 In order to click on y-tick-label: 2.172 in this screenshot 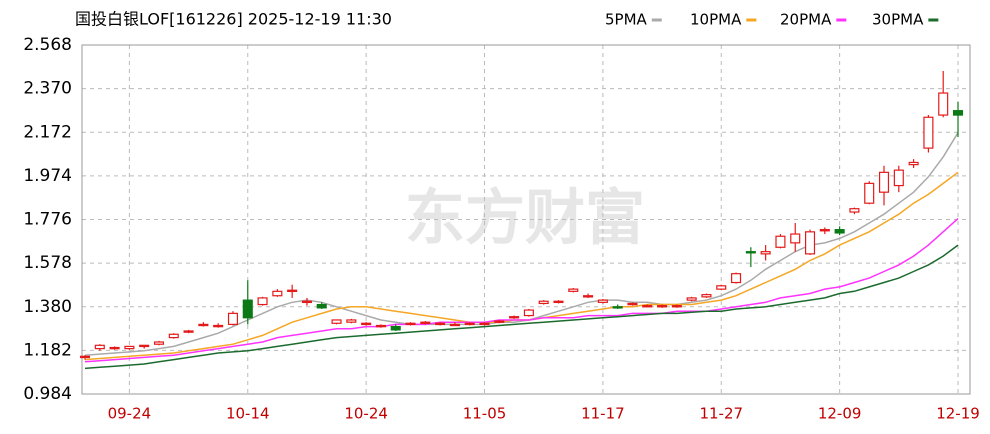, I will do `click(47, 132)`.